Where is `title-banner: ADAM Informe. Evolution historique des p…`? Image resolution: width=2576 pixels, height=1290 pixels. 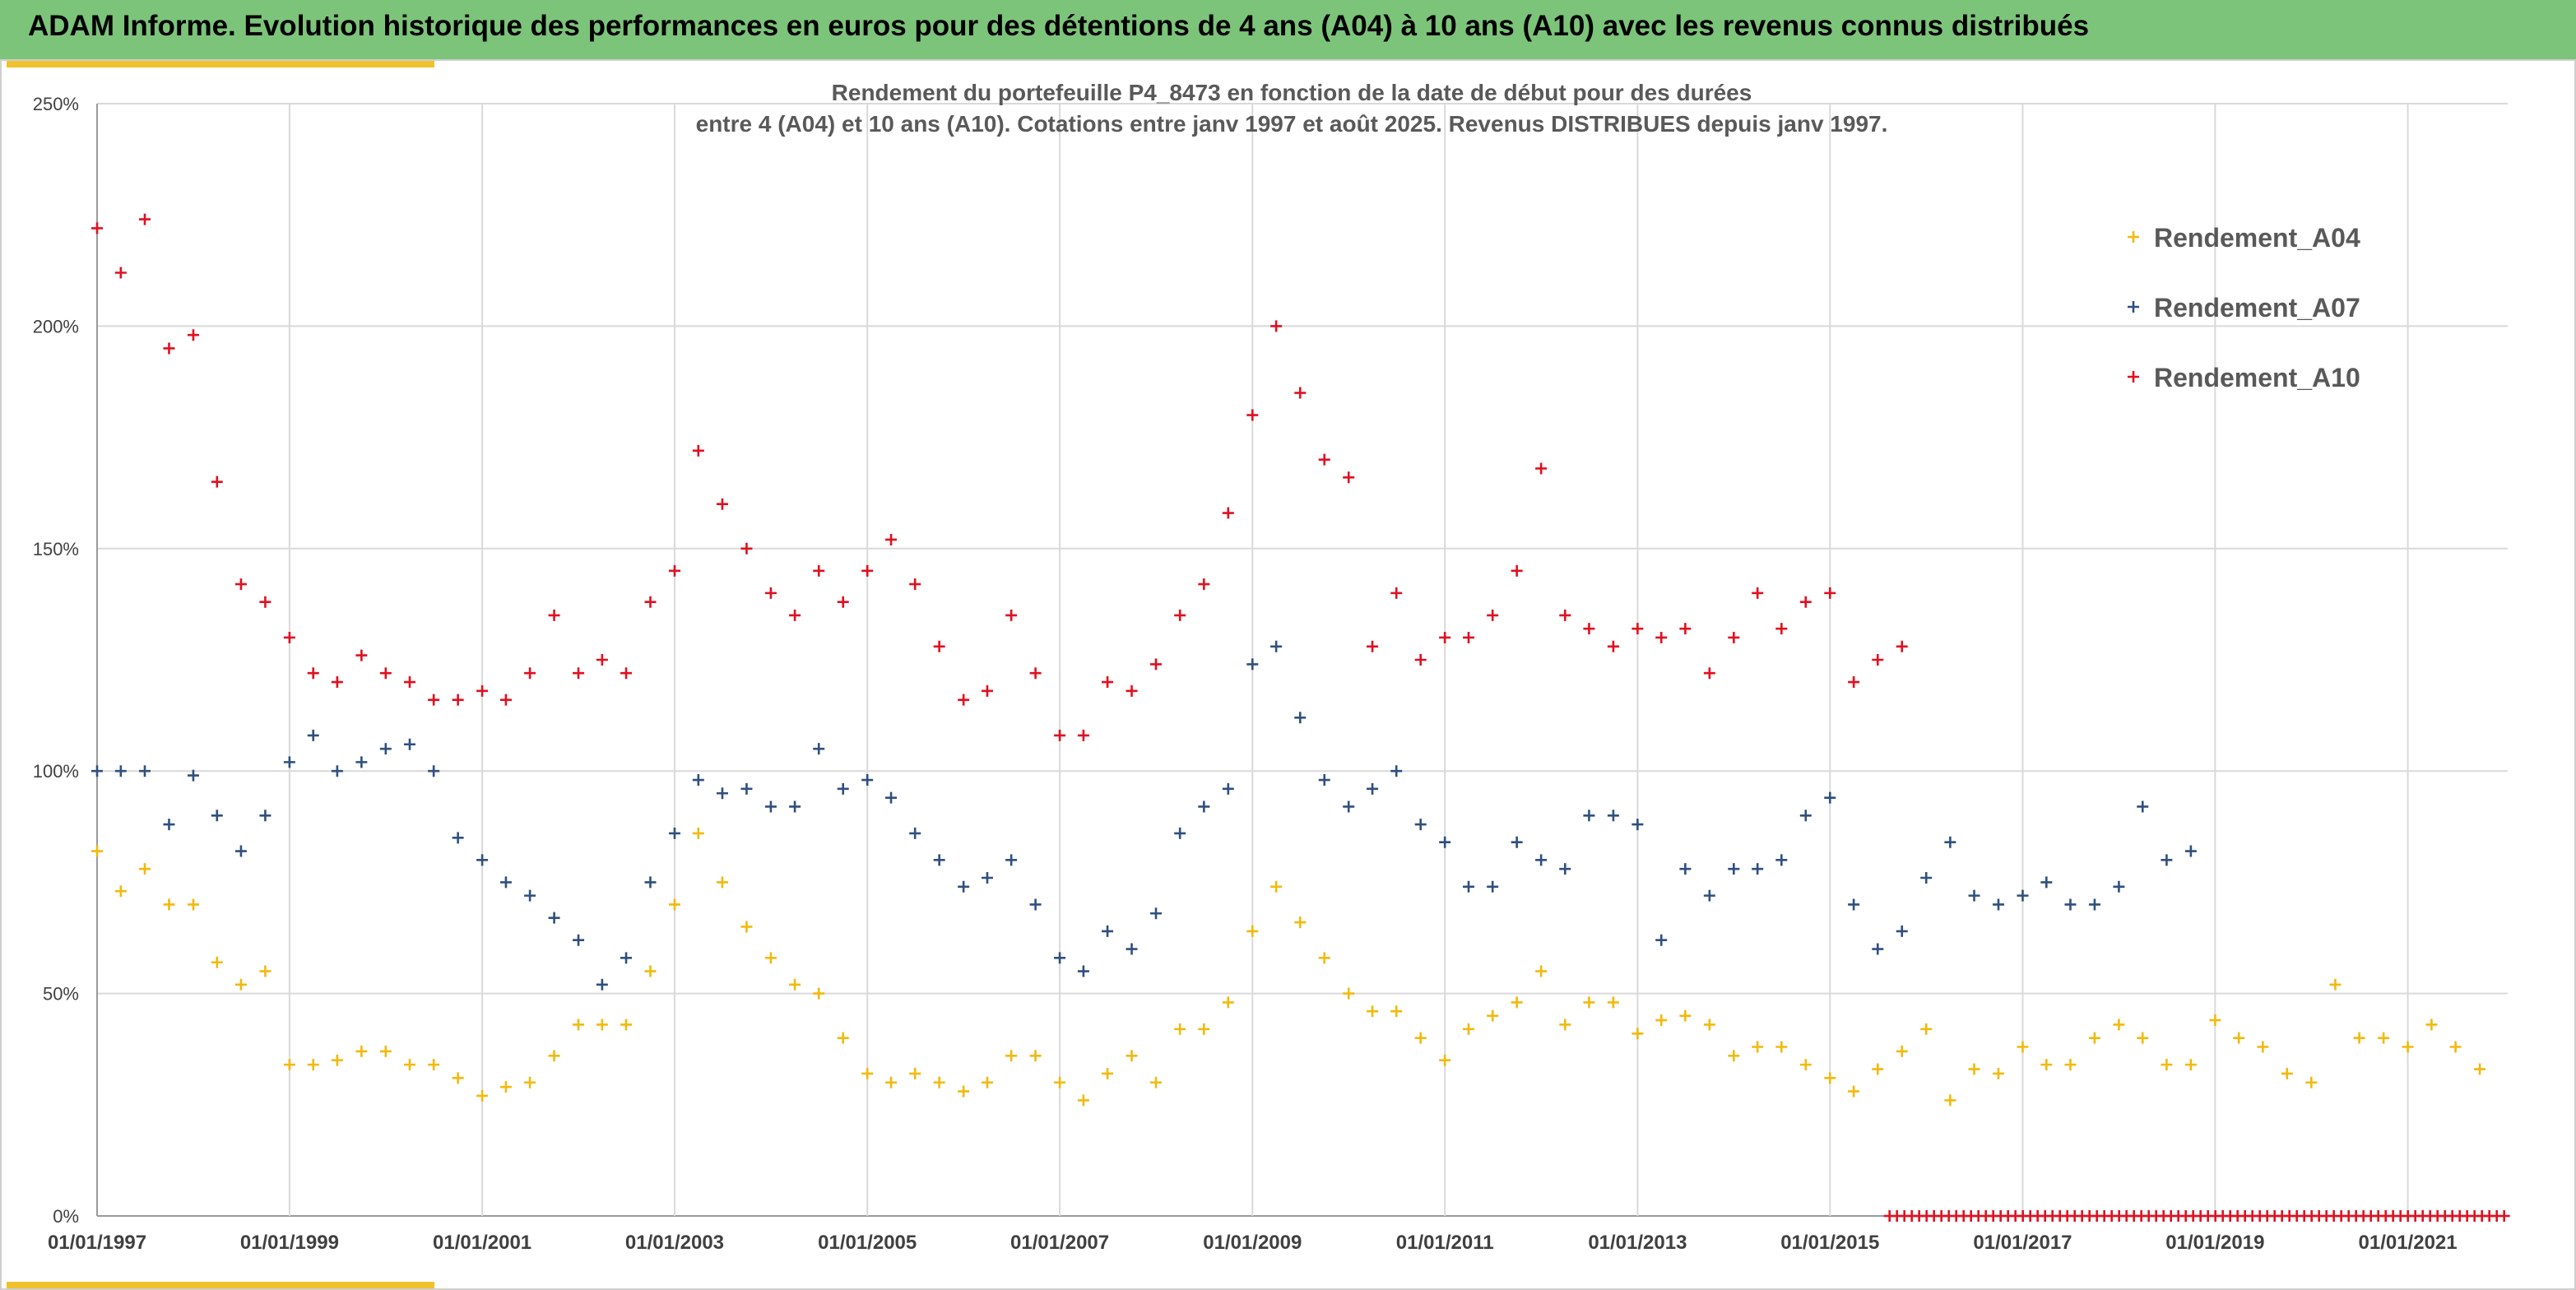 title-banner: ADAM Informe. Evolution historique des p… is located at coordinates (1288, 29).